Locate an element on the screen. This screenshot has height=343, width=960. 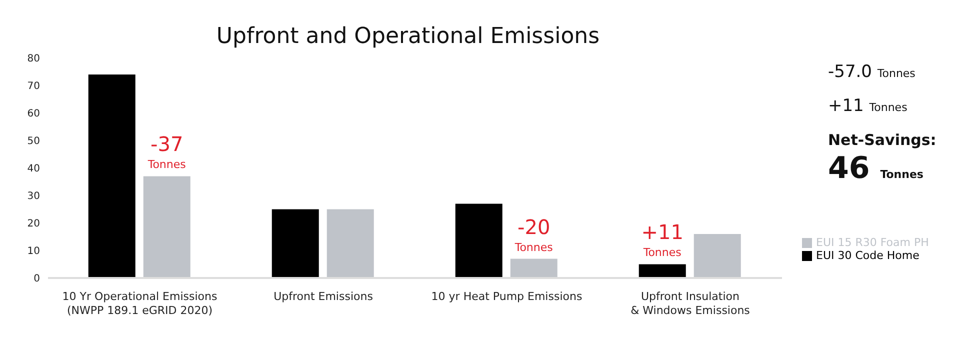
text: -57.0 Tonnes is located at coordinates (872, 72).